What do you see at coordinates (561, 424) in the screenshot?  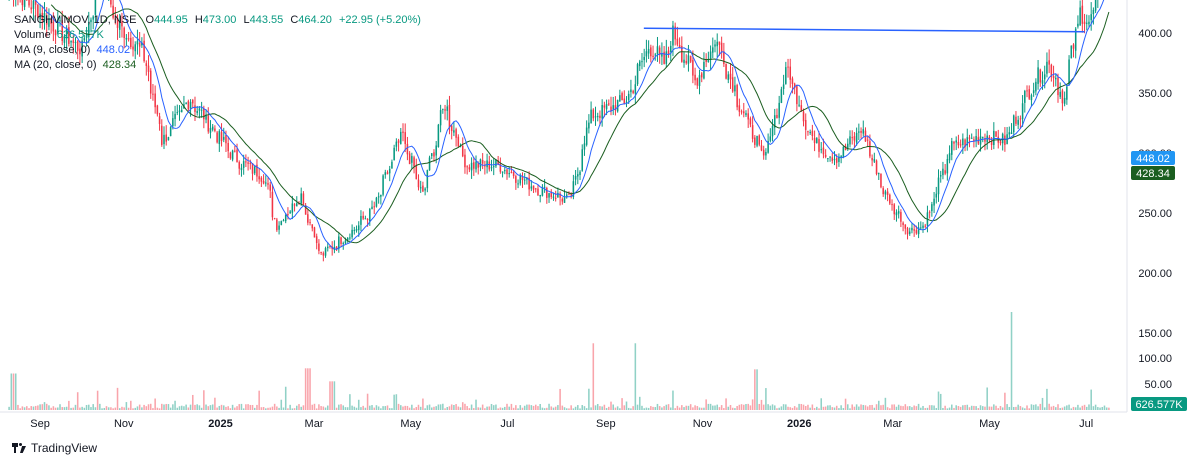 I see `time-axis: Sep Nov 2025 Mar May Jul Sep Nov 2026 Mar May Jul` at bounding box center [561, 424].